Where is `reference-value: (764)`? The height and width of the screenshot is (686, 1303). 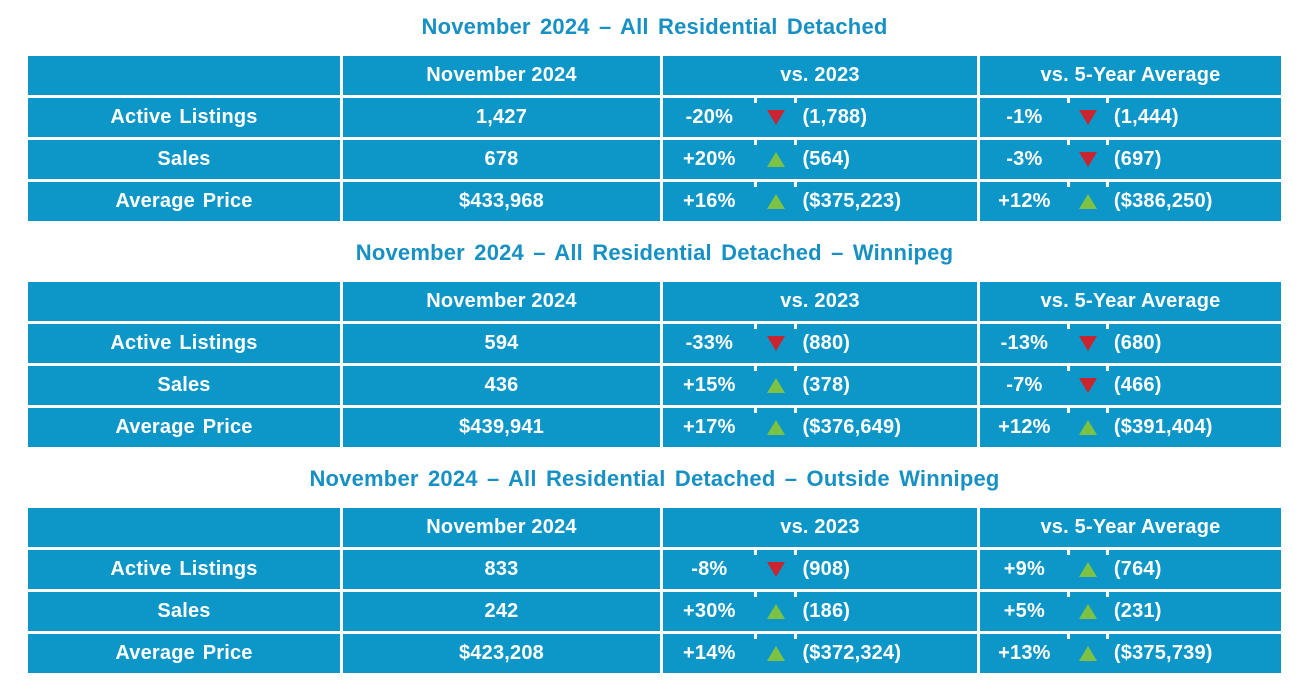
reference-value: (764) is located at coordinates (1137, 569).